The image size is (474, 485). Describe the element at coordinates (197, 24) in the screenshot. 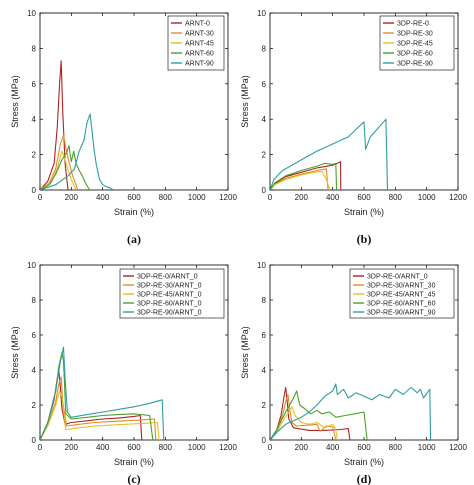

I see `legend-label: ARNT-0` at that location.